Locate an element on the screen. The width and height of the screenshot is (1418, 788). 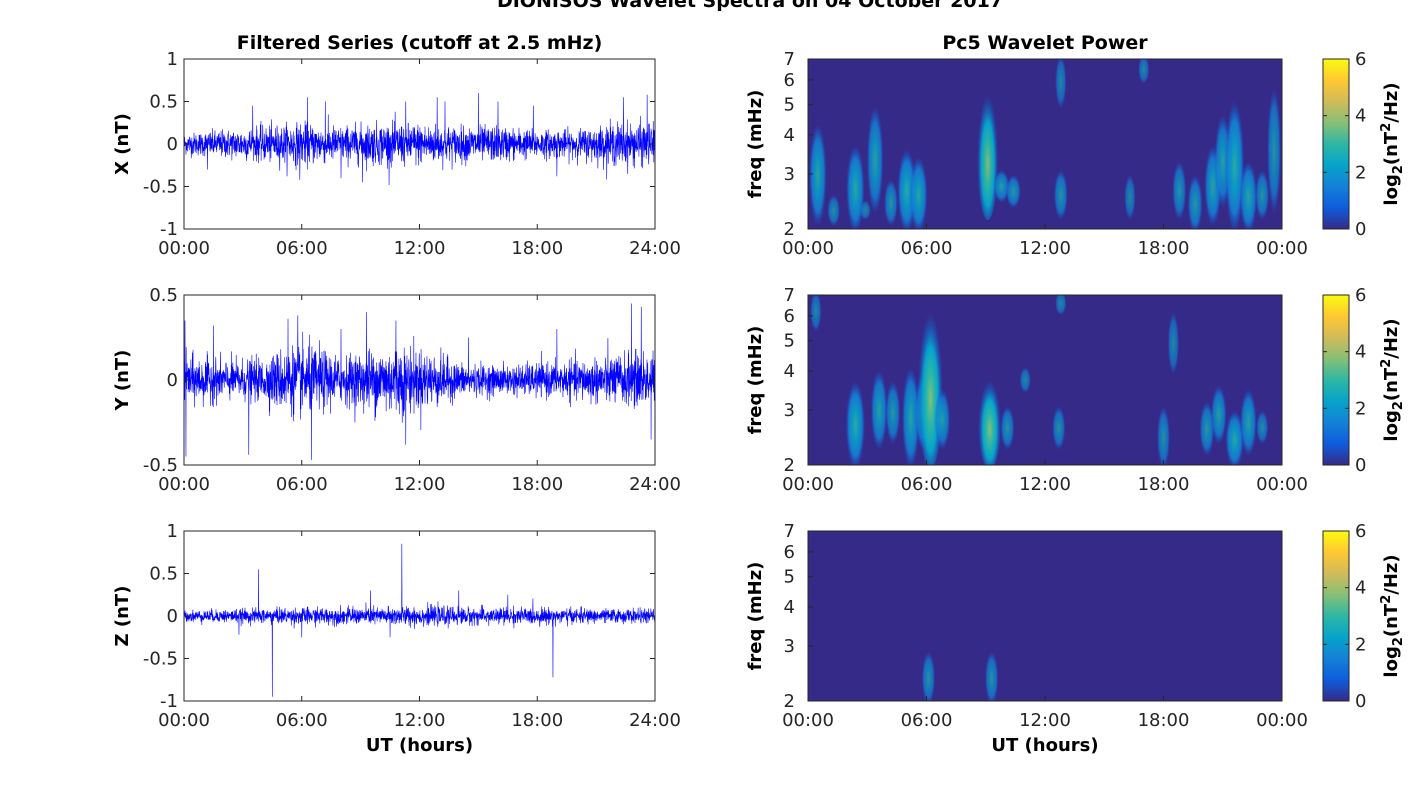
x-spectrum-ytick-label: 2 is located at coordinates (789, 229).